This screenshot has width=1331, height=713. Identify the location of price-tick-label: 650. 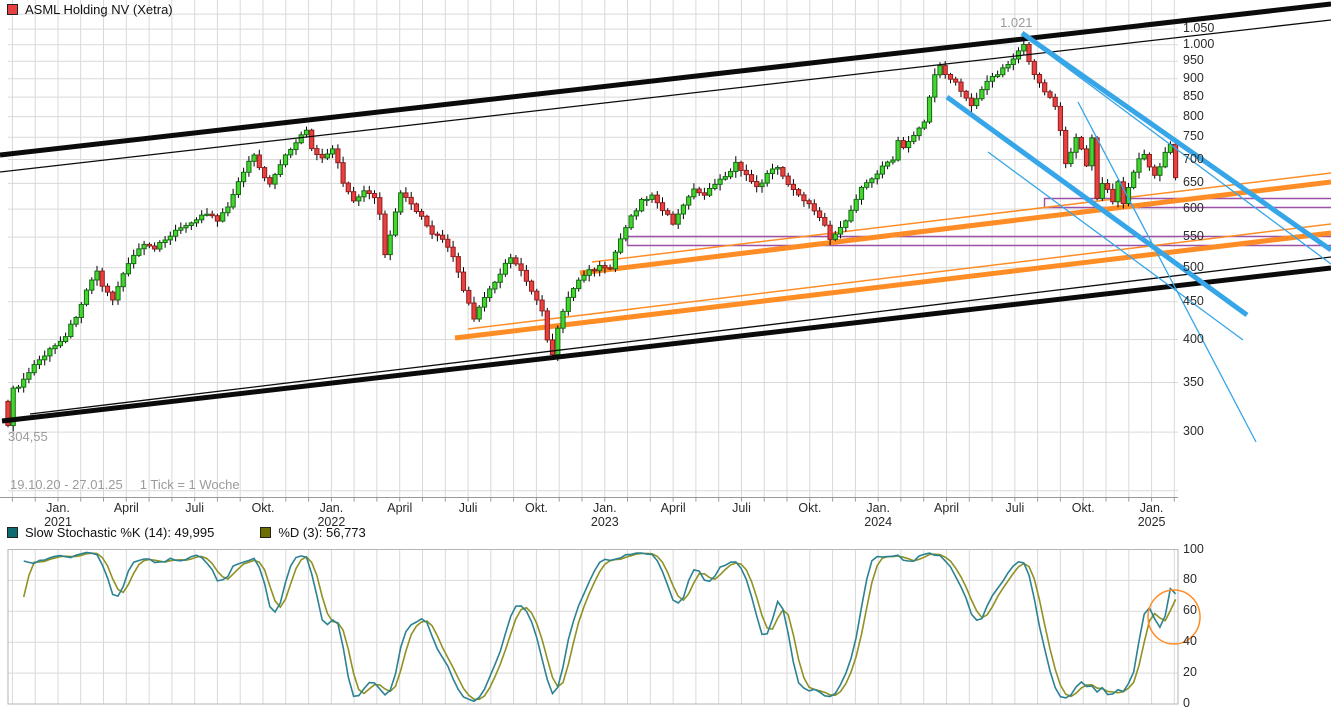
(1193, 182).